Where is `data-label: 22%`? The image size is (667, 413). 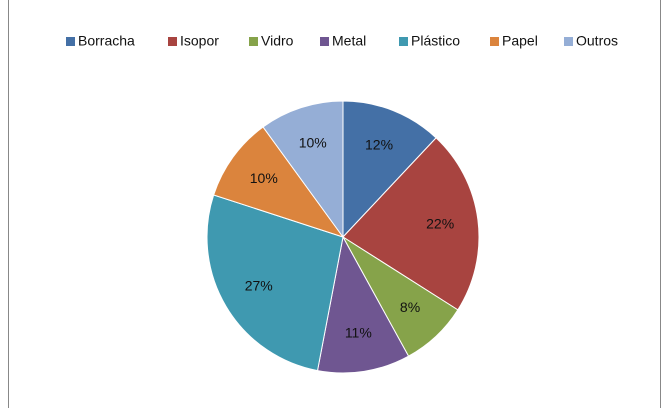 data-label: 22% is located at coordinates (440, 223).